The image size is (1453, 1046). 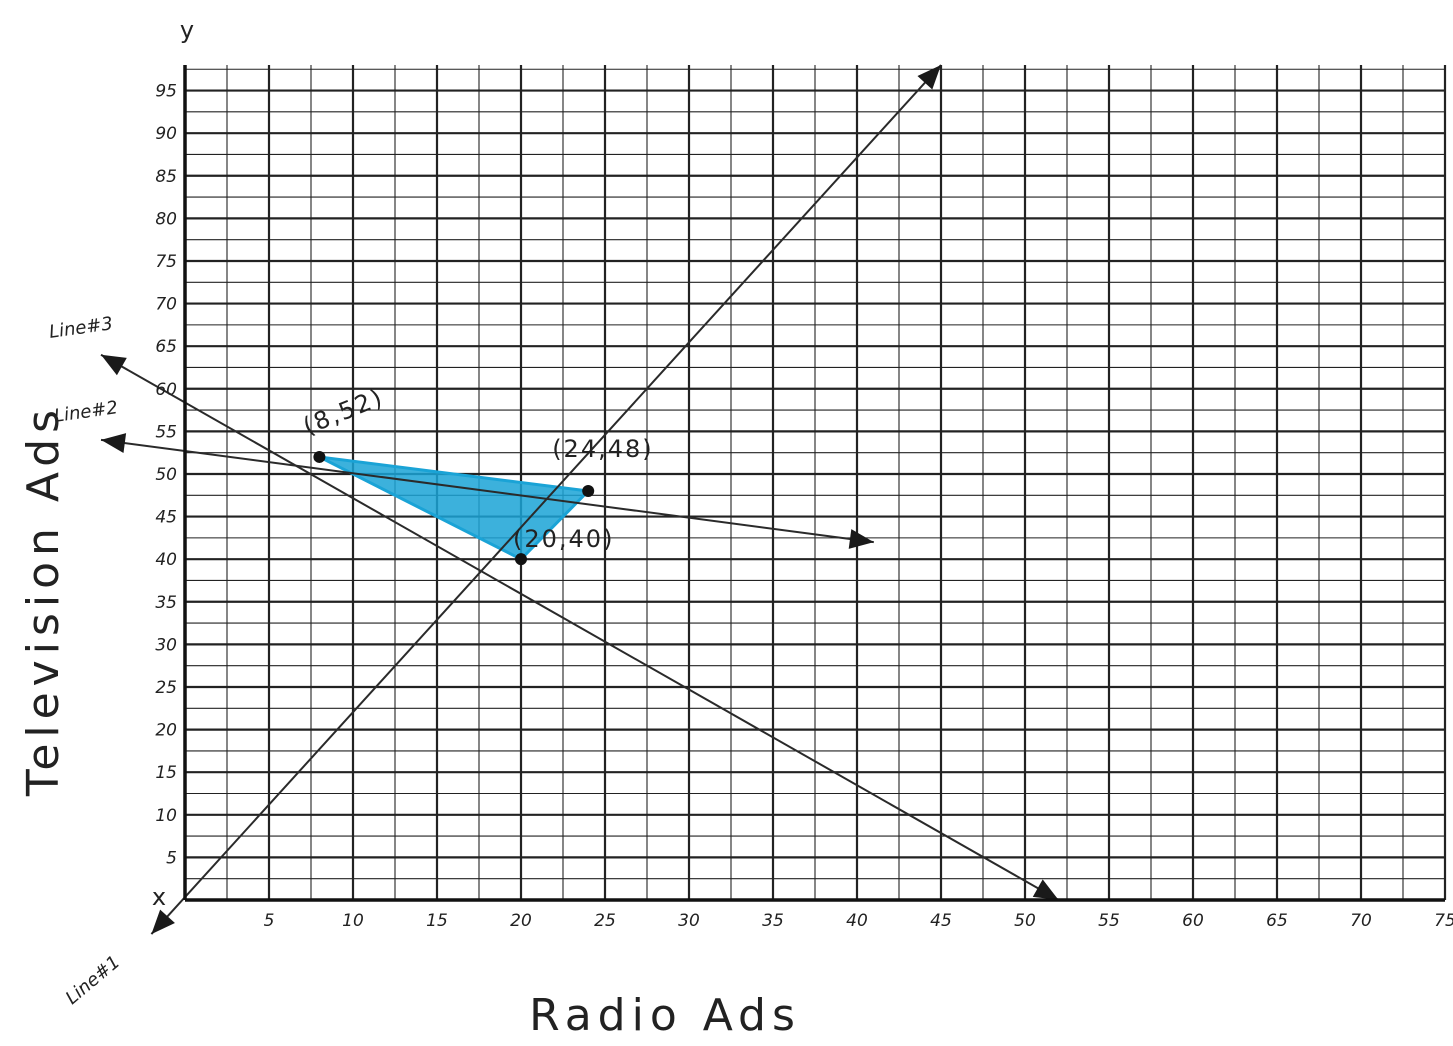 I want to click on y-tick-label: 20, so click(x=166, y=731).